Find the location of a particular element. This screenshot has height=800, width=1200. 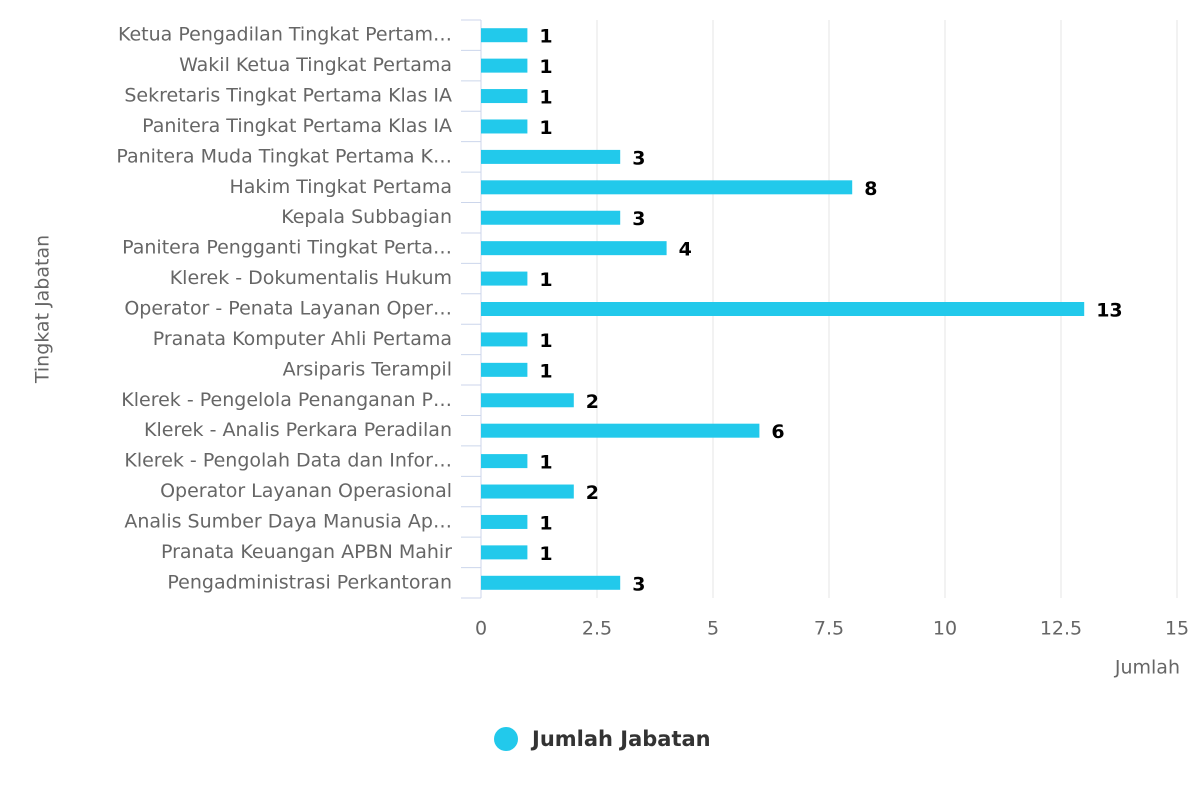

x-tick-label: 2.5 is located at coordinates (597, 629).